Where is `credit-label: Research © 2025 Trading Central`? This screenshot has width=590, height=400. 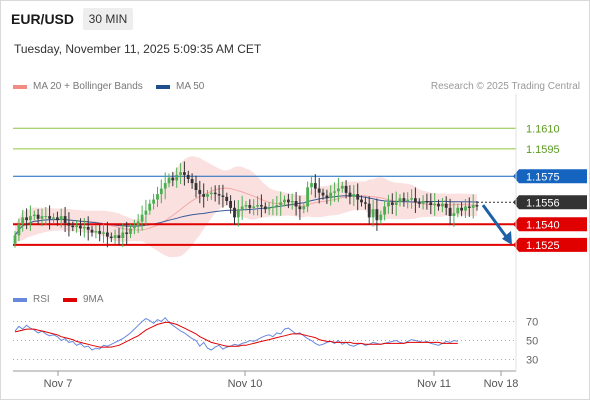 credit-label: Research © 2025 Trading Central is located at coordinates (505, 86).